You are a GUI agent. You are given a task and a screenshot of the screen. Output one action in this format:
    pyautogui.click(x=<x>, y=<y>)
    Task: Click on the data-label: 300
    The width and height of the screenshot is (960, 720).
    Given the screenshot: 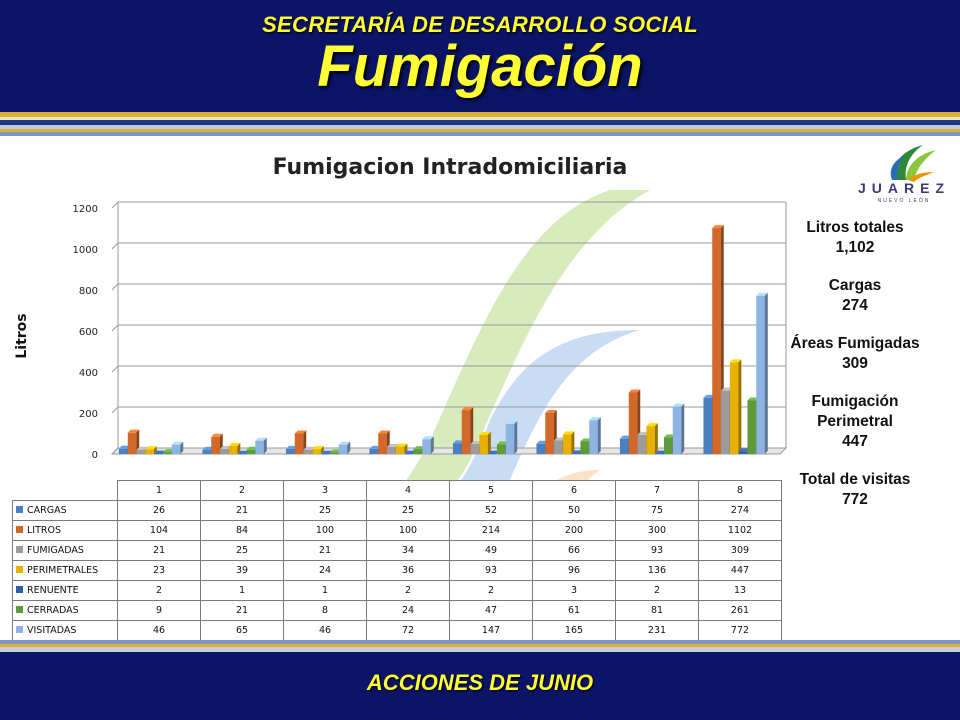 What is the action you would take?
    pyautogui.click(x=657, y=530)
    